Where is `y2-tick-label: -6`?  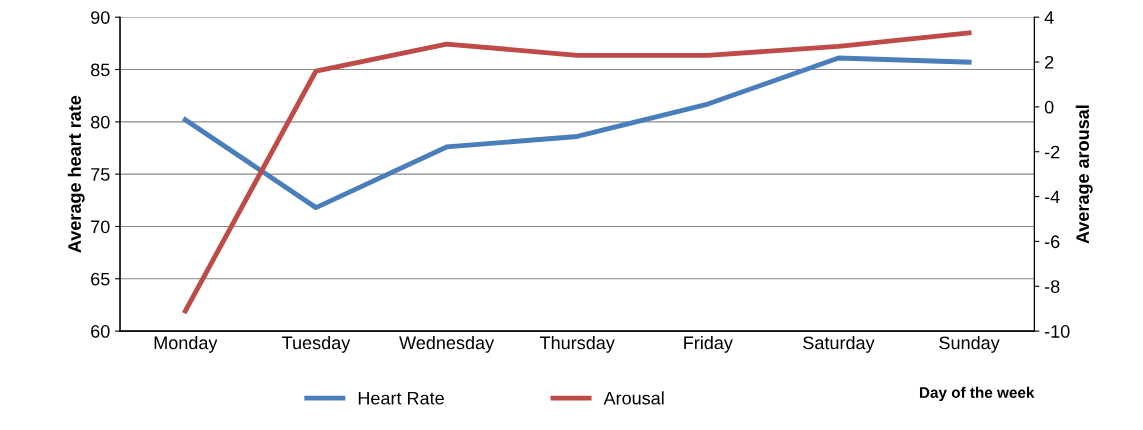
y2-tick-label: -6 is located at coordinates (1052, 242).